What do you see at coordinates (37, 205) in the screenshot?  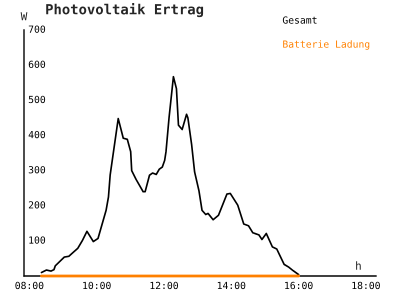 I see `y-tick-label: 200` at bounding box center [37, 205].